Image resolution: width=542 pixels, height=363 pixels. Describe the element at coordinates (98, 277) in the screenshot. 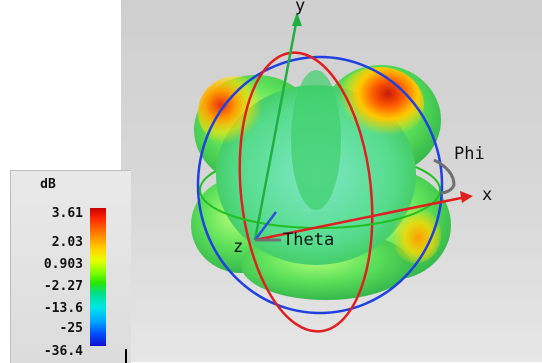

I see `colorbar` at that location.